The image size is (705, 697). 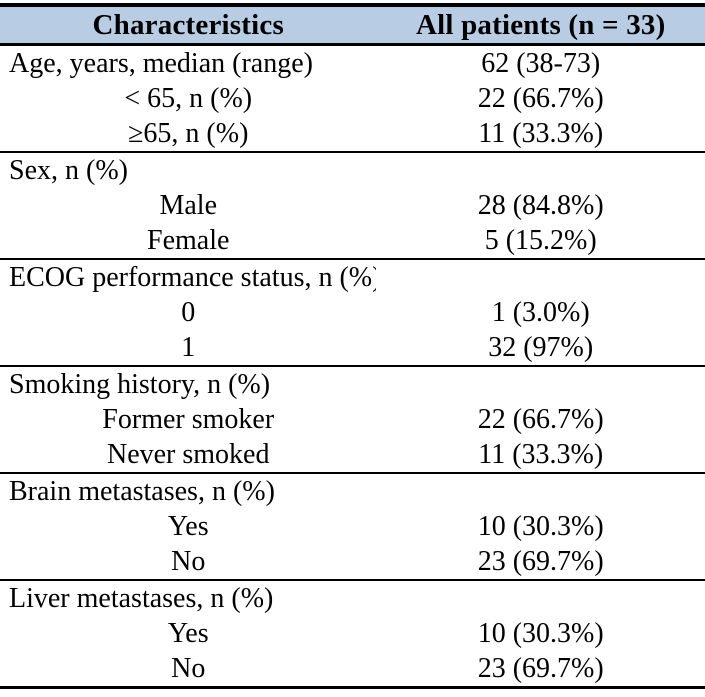 I want to click on header-characteristics: Characteristics, so click(x=188, y=24).